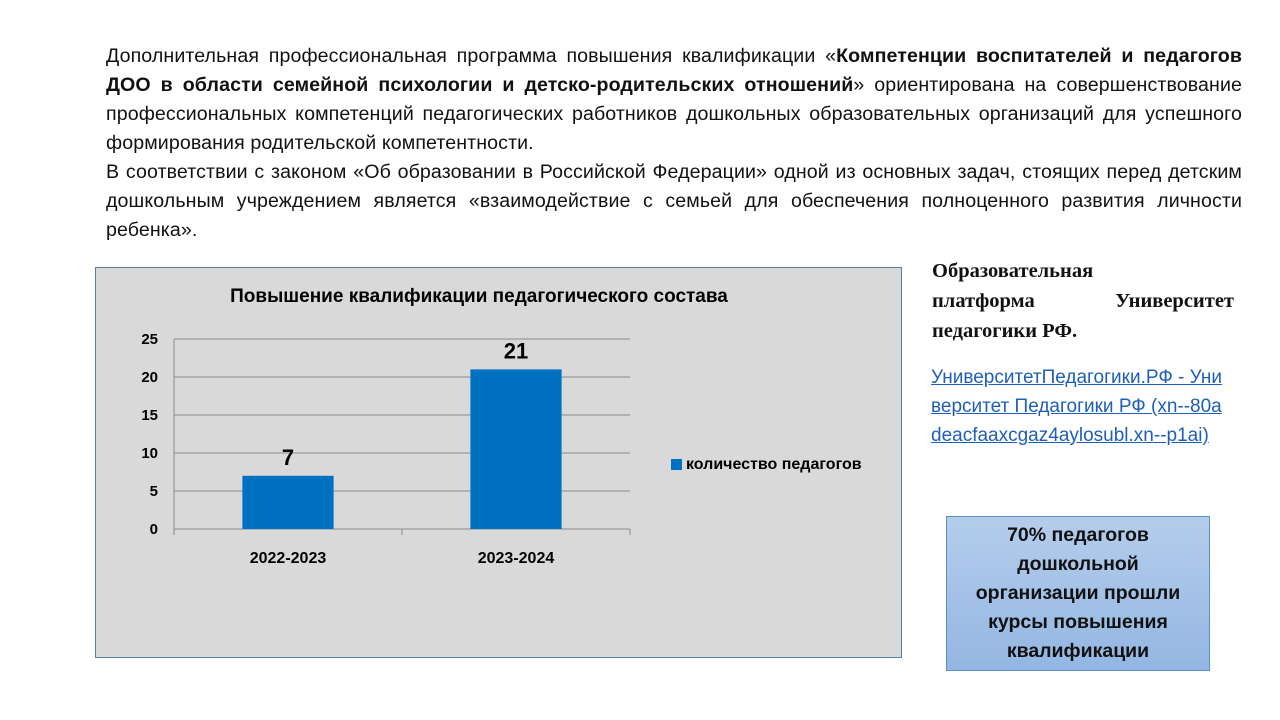 The height and width of the screenshot is (720, 1280). Describe the element at coordinates (1174, 301) in the screenshot. I see `platform-title-word-2: Университет` at that location.